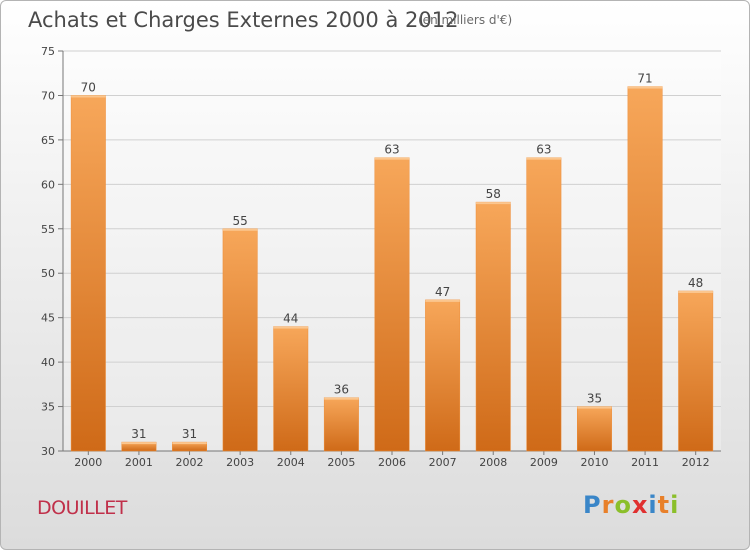 The width and height of the screenshot is (750, 550). I want to click on data-label: 70, so click(88, 87).